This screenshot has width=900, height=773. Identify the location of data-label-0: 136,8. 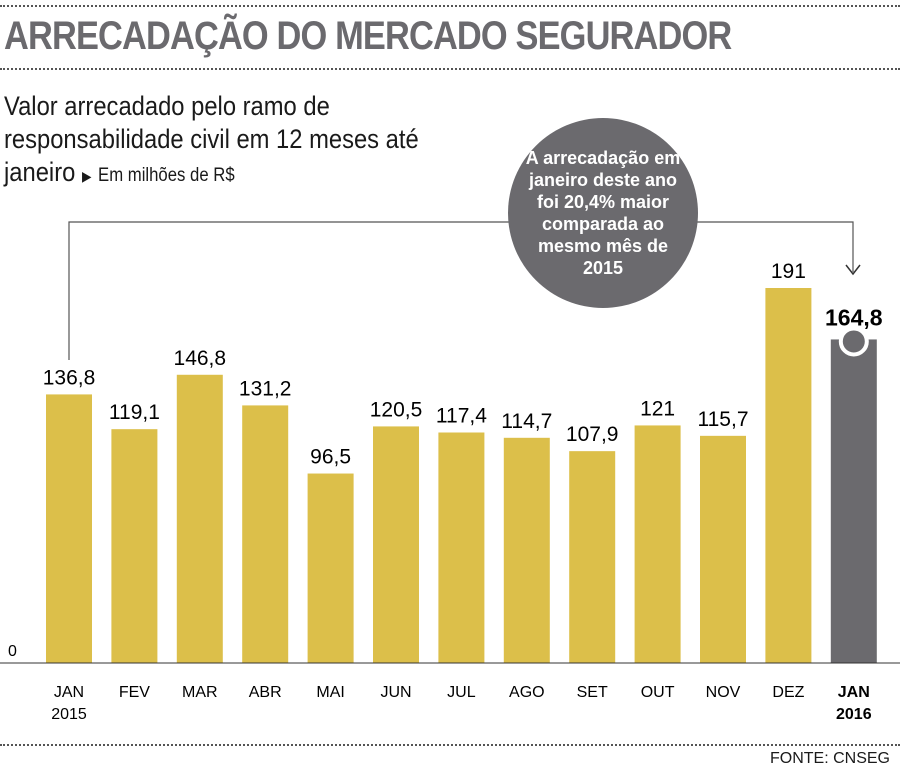
(69, 377).